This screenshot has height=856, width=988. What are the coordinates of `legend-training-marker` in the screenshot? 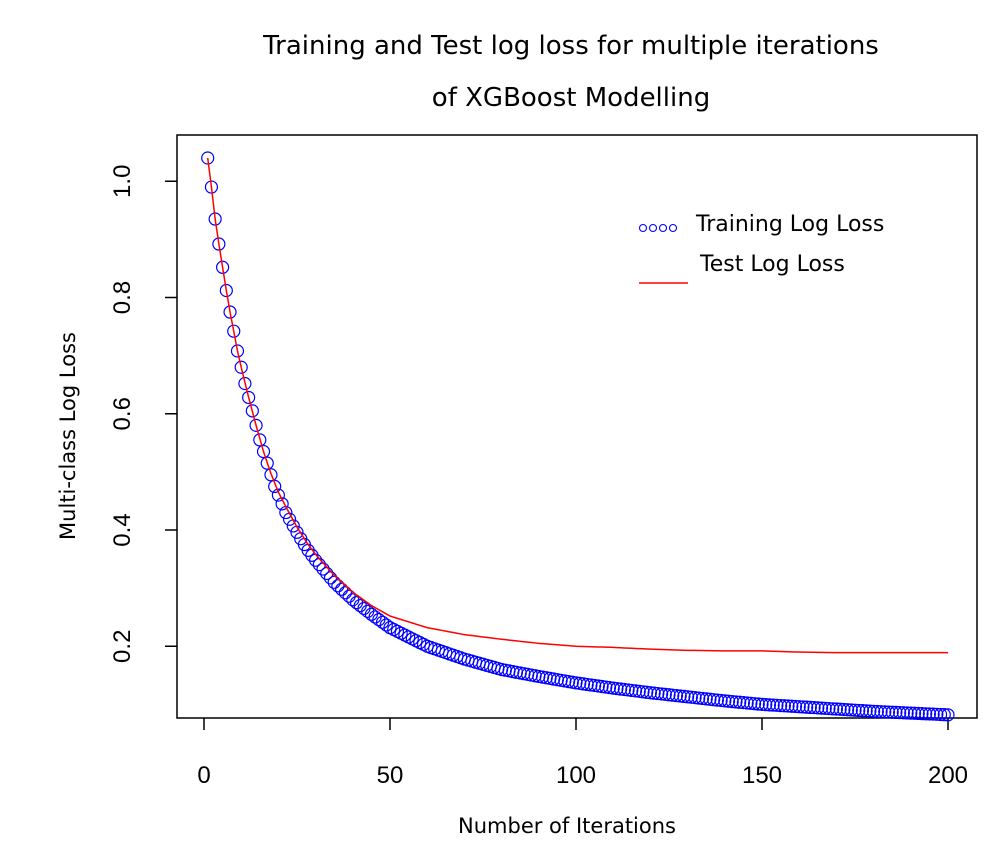 It's located at (658, 228).